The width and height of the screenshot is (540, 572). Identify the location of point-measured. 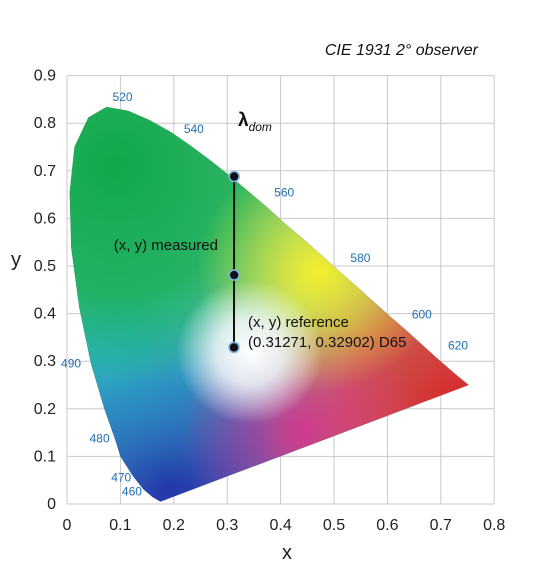
(234, 275).